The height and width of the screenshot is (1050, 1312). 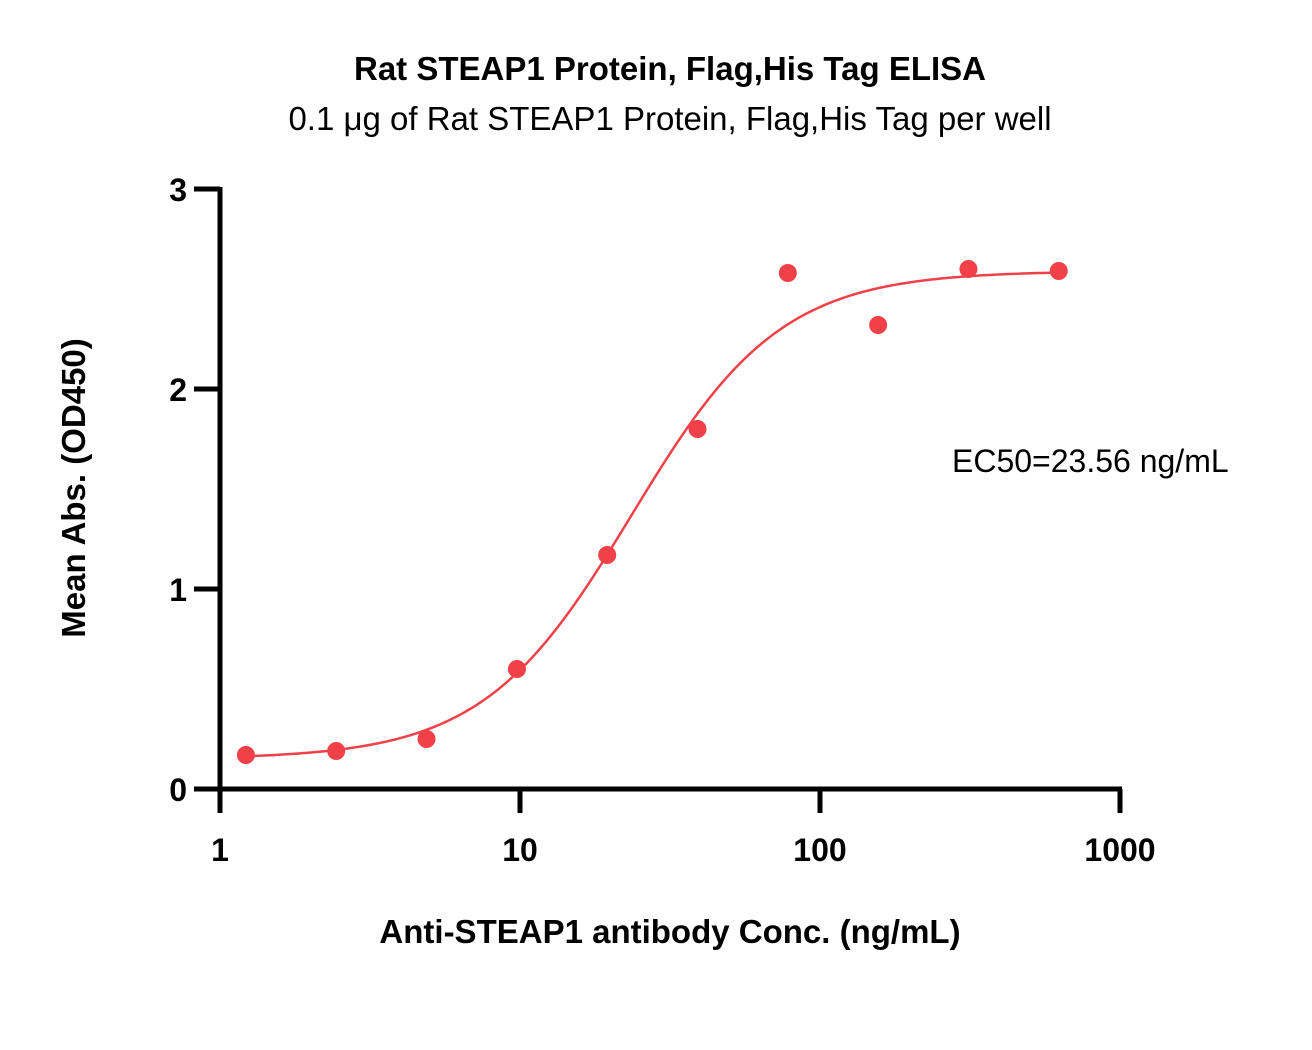 I want to click on x-tick-label: 10, so click(x=520, y=850).